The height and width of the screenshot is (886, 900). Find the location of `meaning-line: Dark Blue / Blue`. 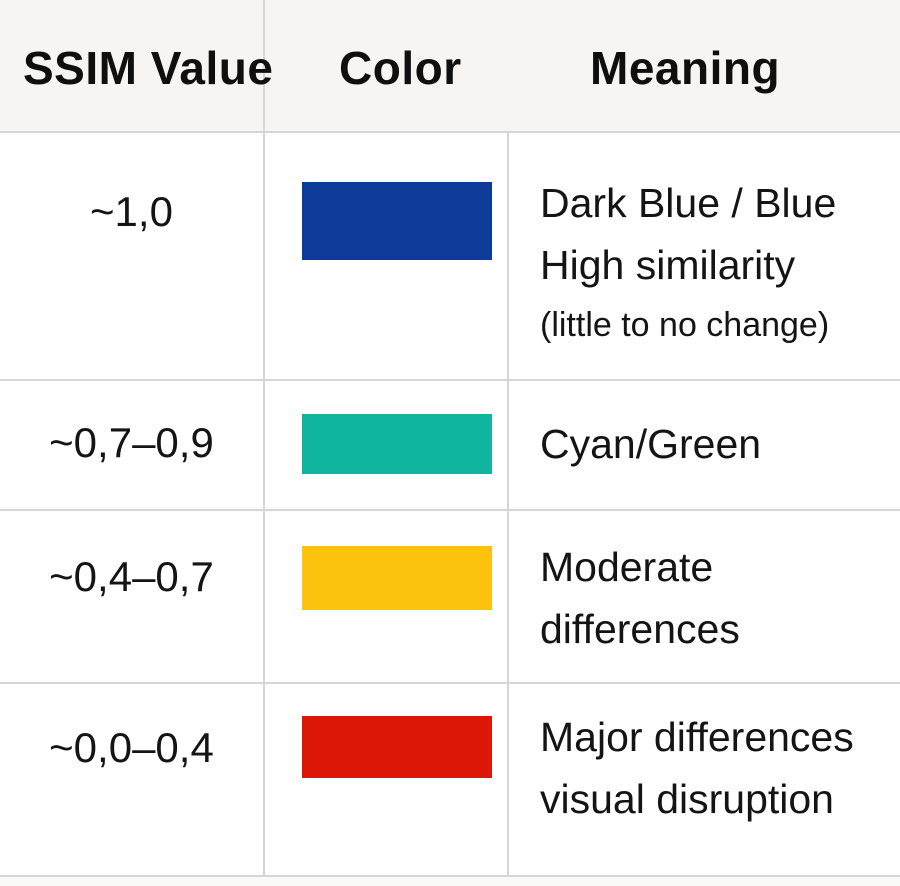

meaning-line: Dark Blue / Blue is located at coordinates (688, 203).